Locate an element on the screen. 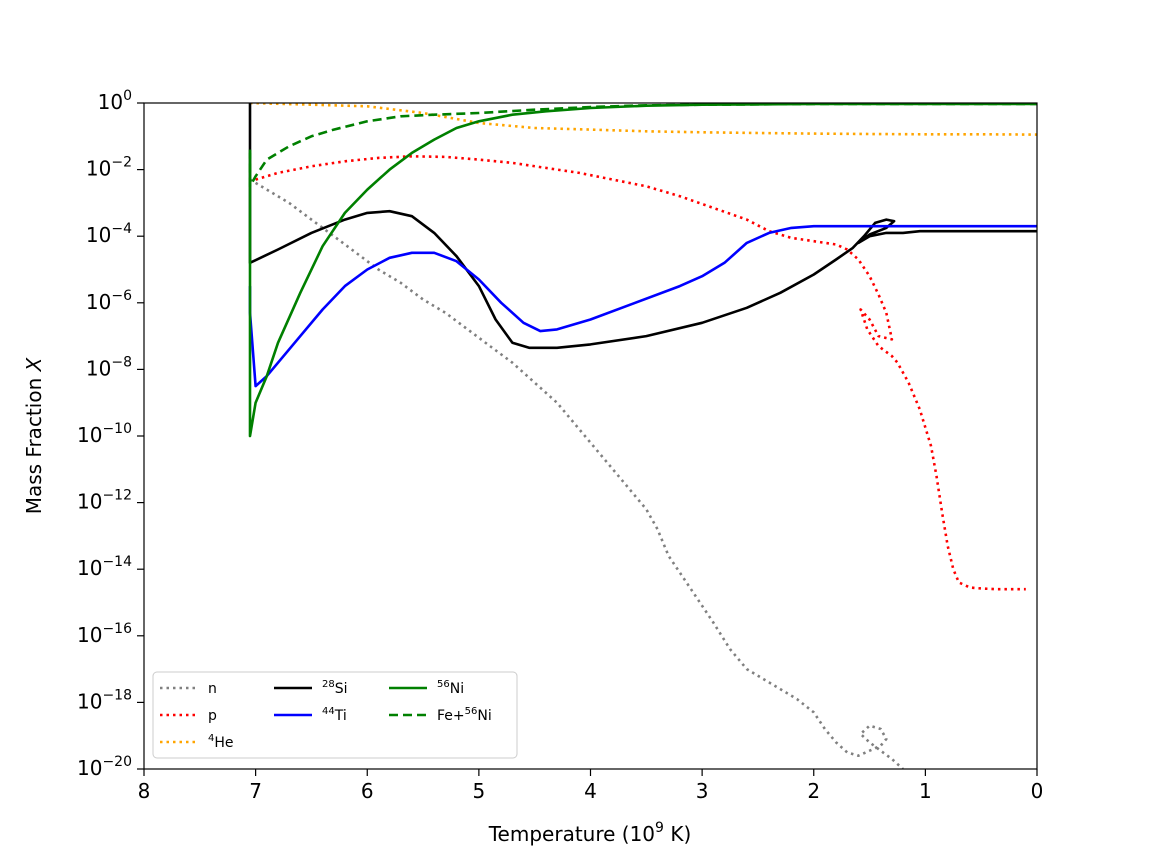 The height and width of the screenshot is (864, 1152). legend-label-ni56: 56Ni is located at coordinates (450, 688).